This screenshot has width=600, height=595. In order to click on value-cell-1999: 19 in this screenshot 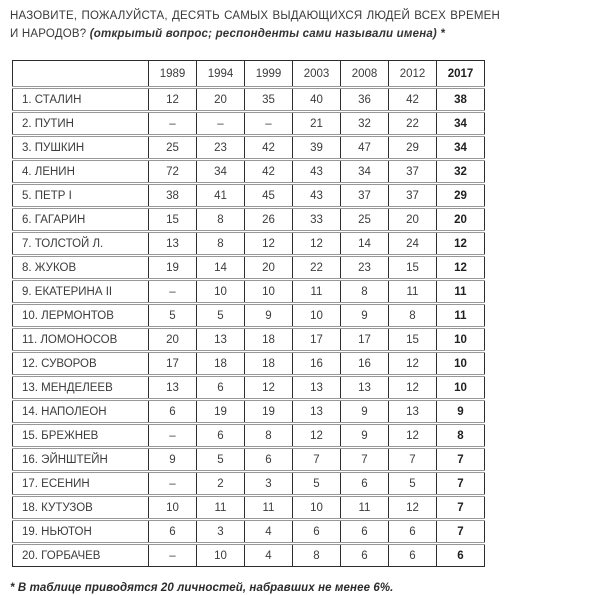, I will do `click(268, 411)`.